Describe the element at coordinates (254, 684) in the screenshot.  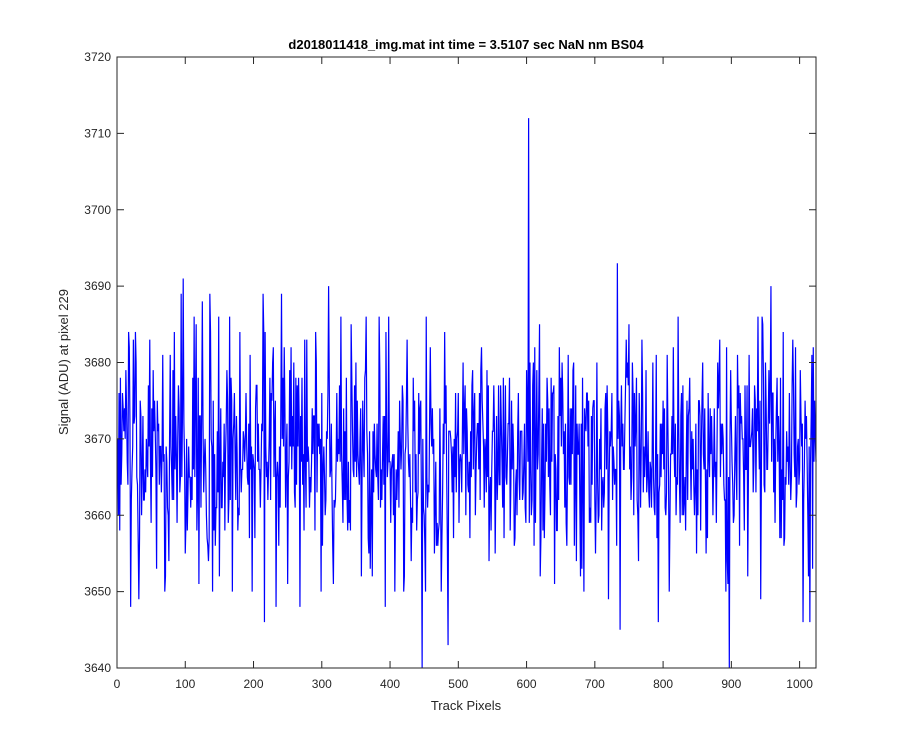
I see `x-tick-label: 200` at that location.